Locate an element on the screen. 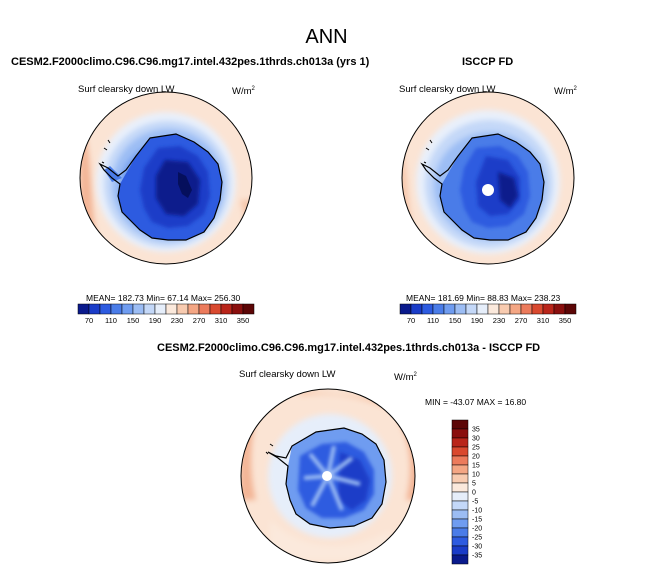 The width and height of the screenshot is (653, 570). panel2-colorbar-label: 110 is located at coordinates (433, 320).